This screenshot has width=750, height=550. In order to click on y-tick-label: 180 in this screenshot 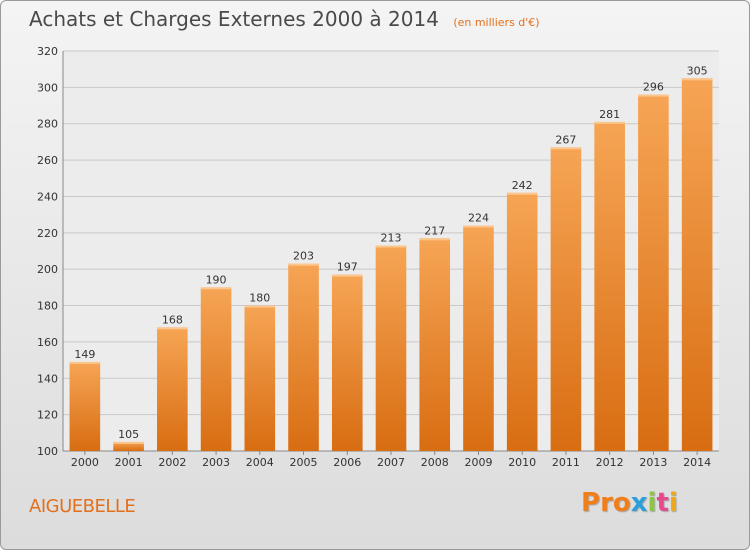, I will do `click(47, 306)`.